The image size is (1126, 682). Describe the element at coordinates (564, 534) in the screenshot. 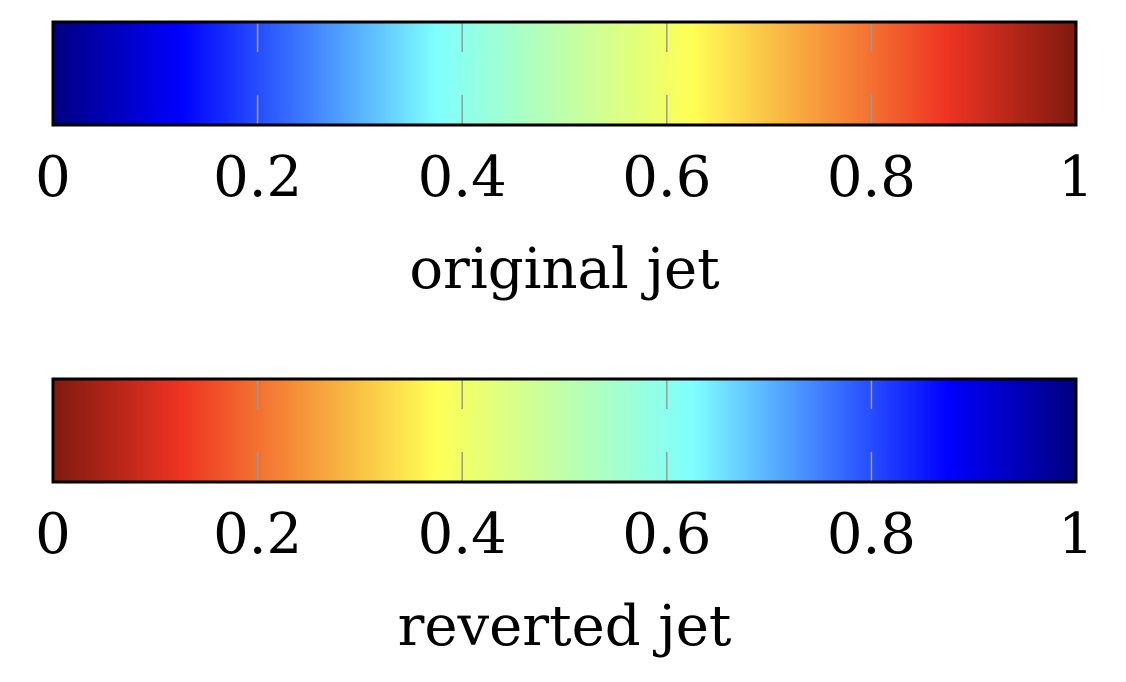

I see `colorbar-reverted-ticks: 0 0.2 0.4 0.6 0.8 1` at that location.